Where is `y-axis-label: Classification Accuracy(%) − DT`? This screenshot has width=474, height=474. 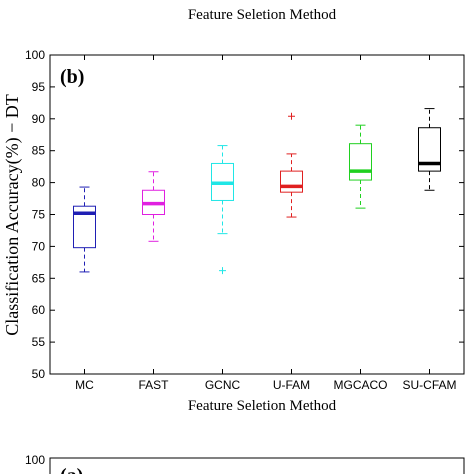 y-axis-label: Classification Accuracy(%) − DT is located at coordinates (12, 215).